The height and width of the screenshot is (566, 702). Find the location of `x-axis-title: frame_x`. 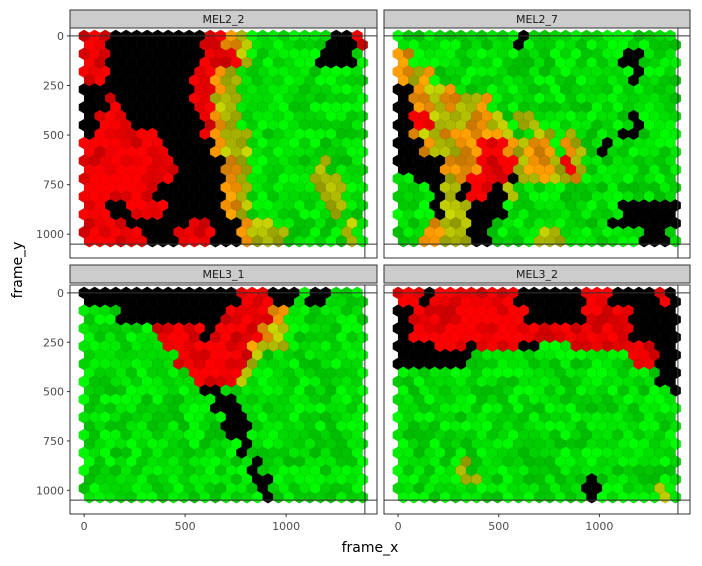

x-axis-title: frame_x is located at coordinates (370, 548).